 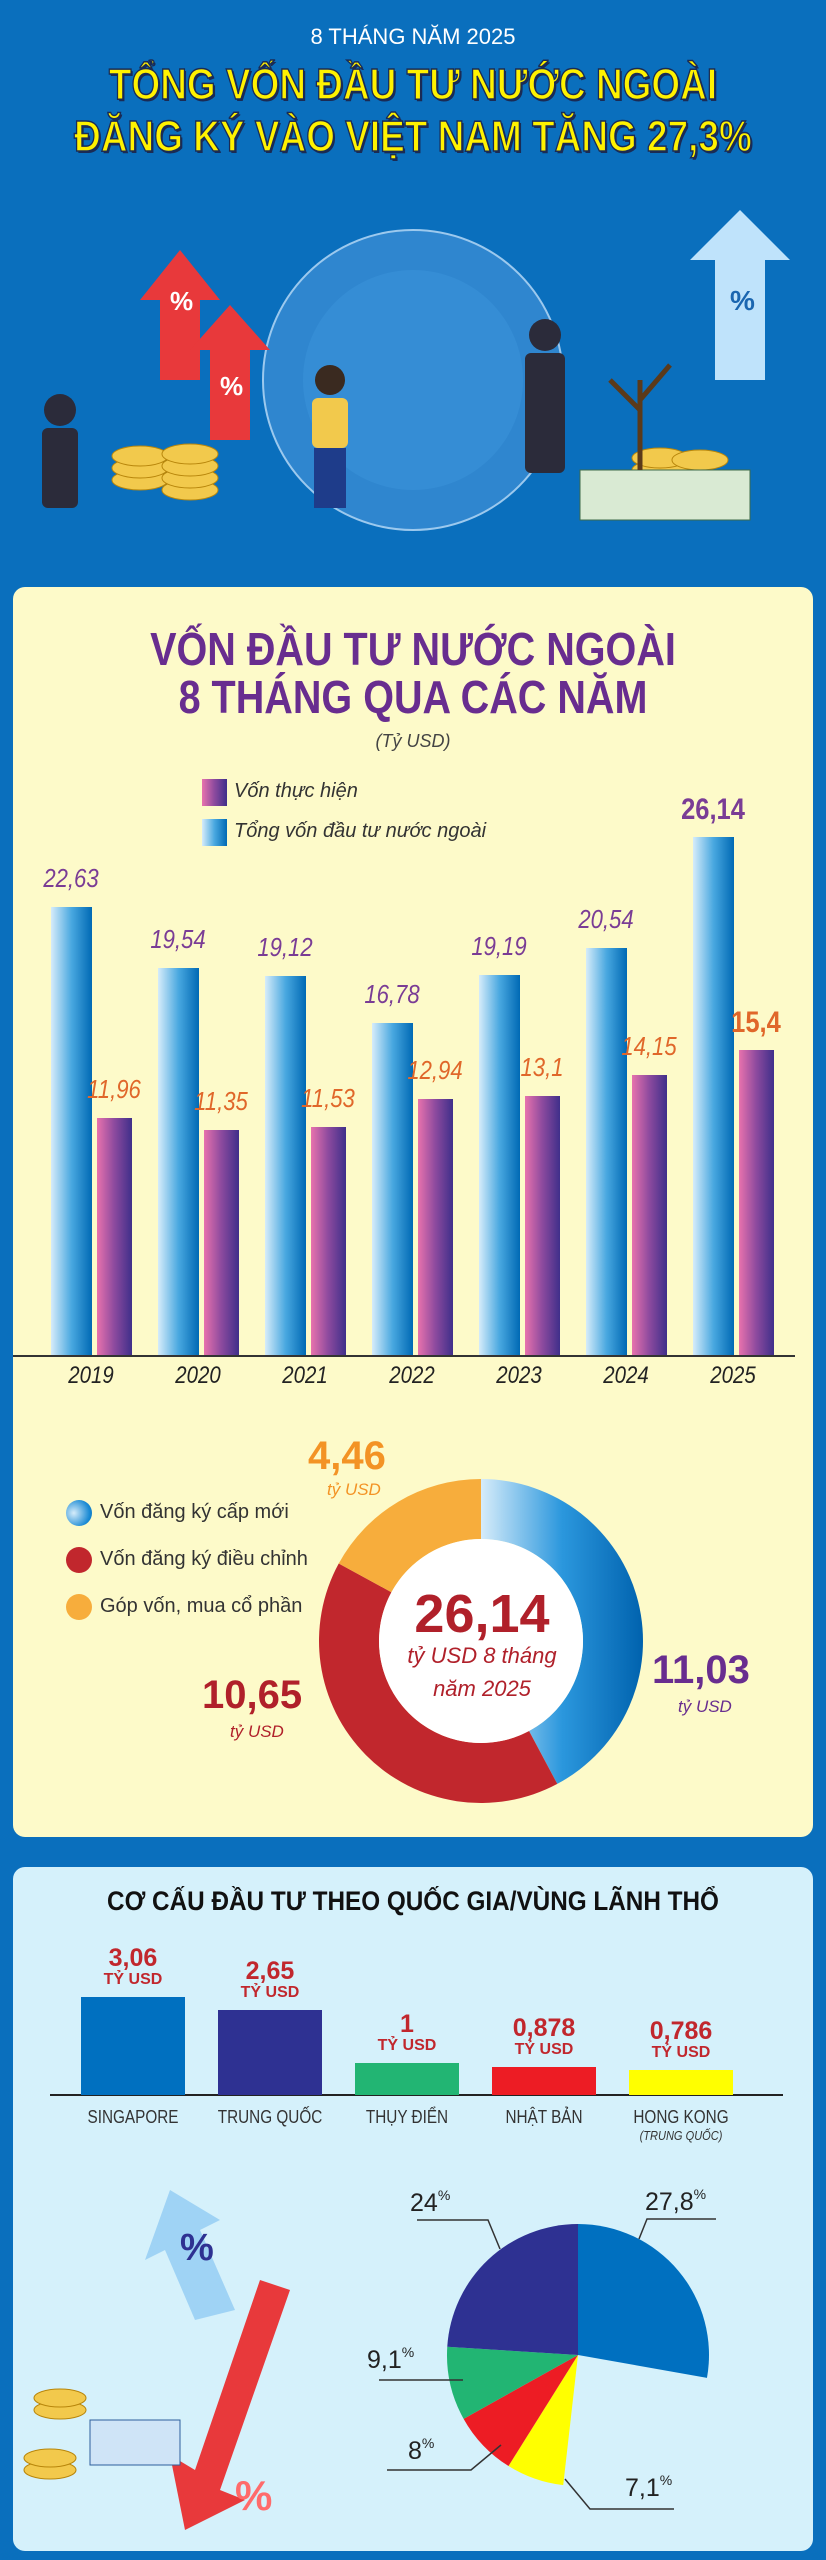 I want to click on pie-slice-singapore, so click(x=644, y=2301).